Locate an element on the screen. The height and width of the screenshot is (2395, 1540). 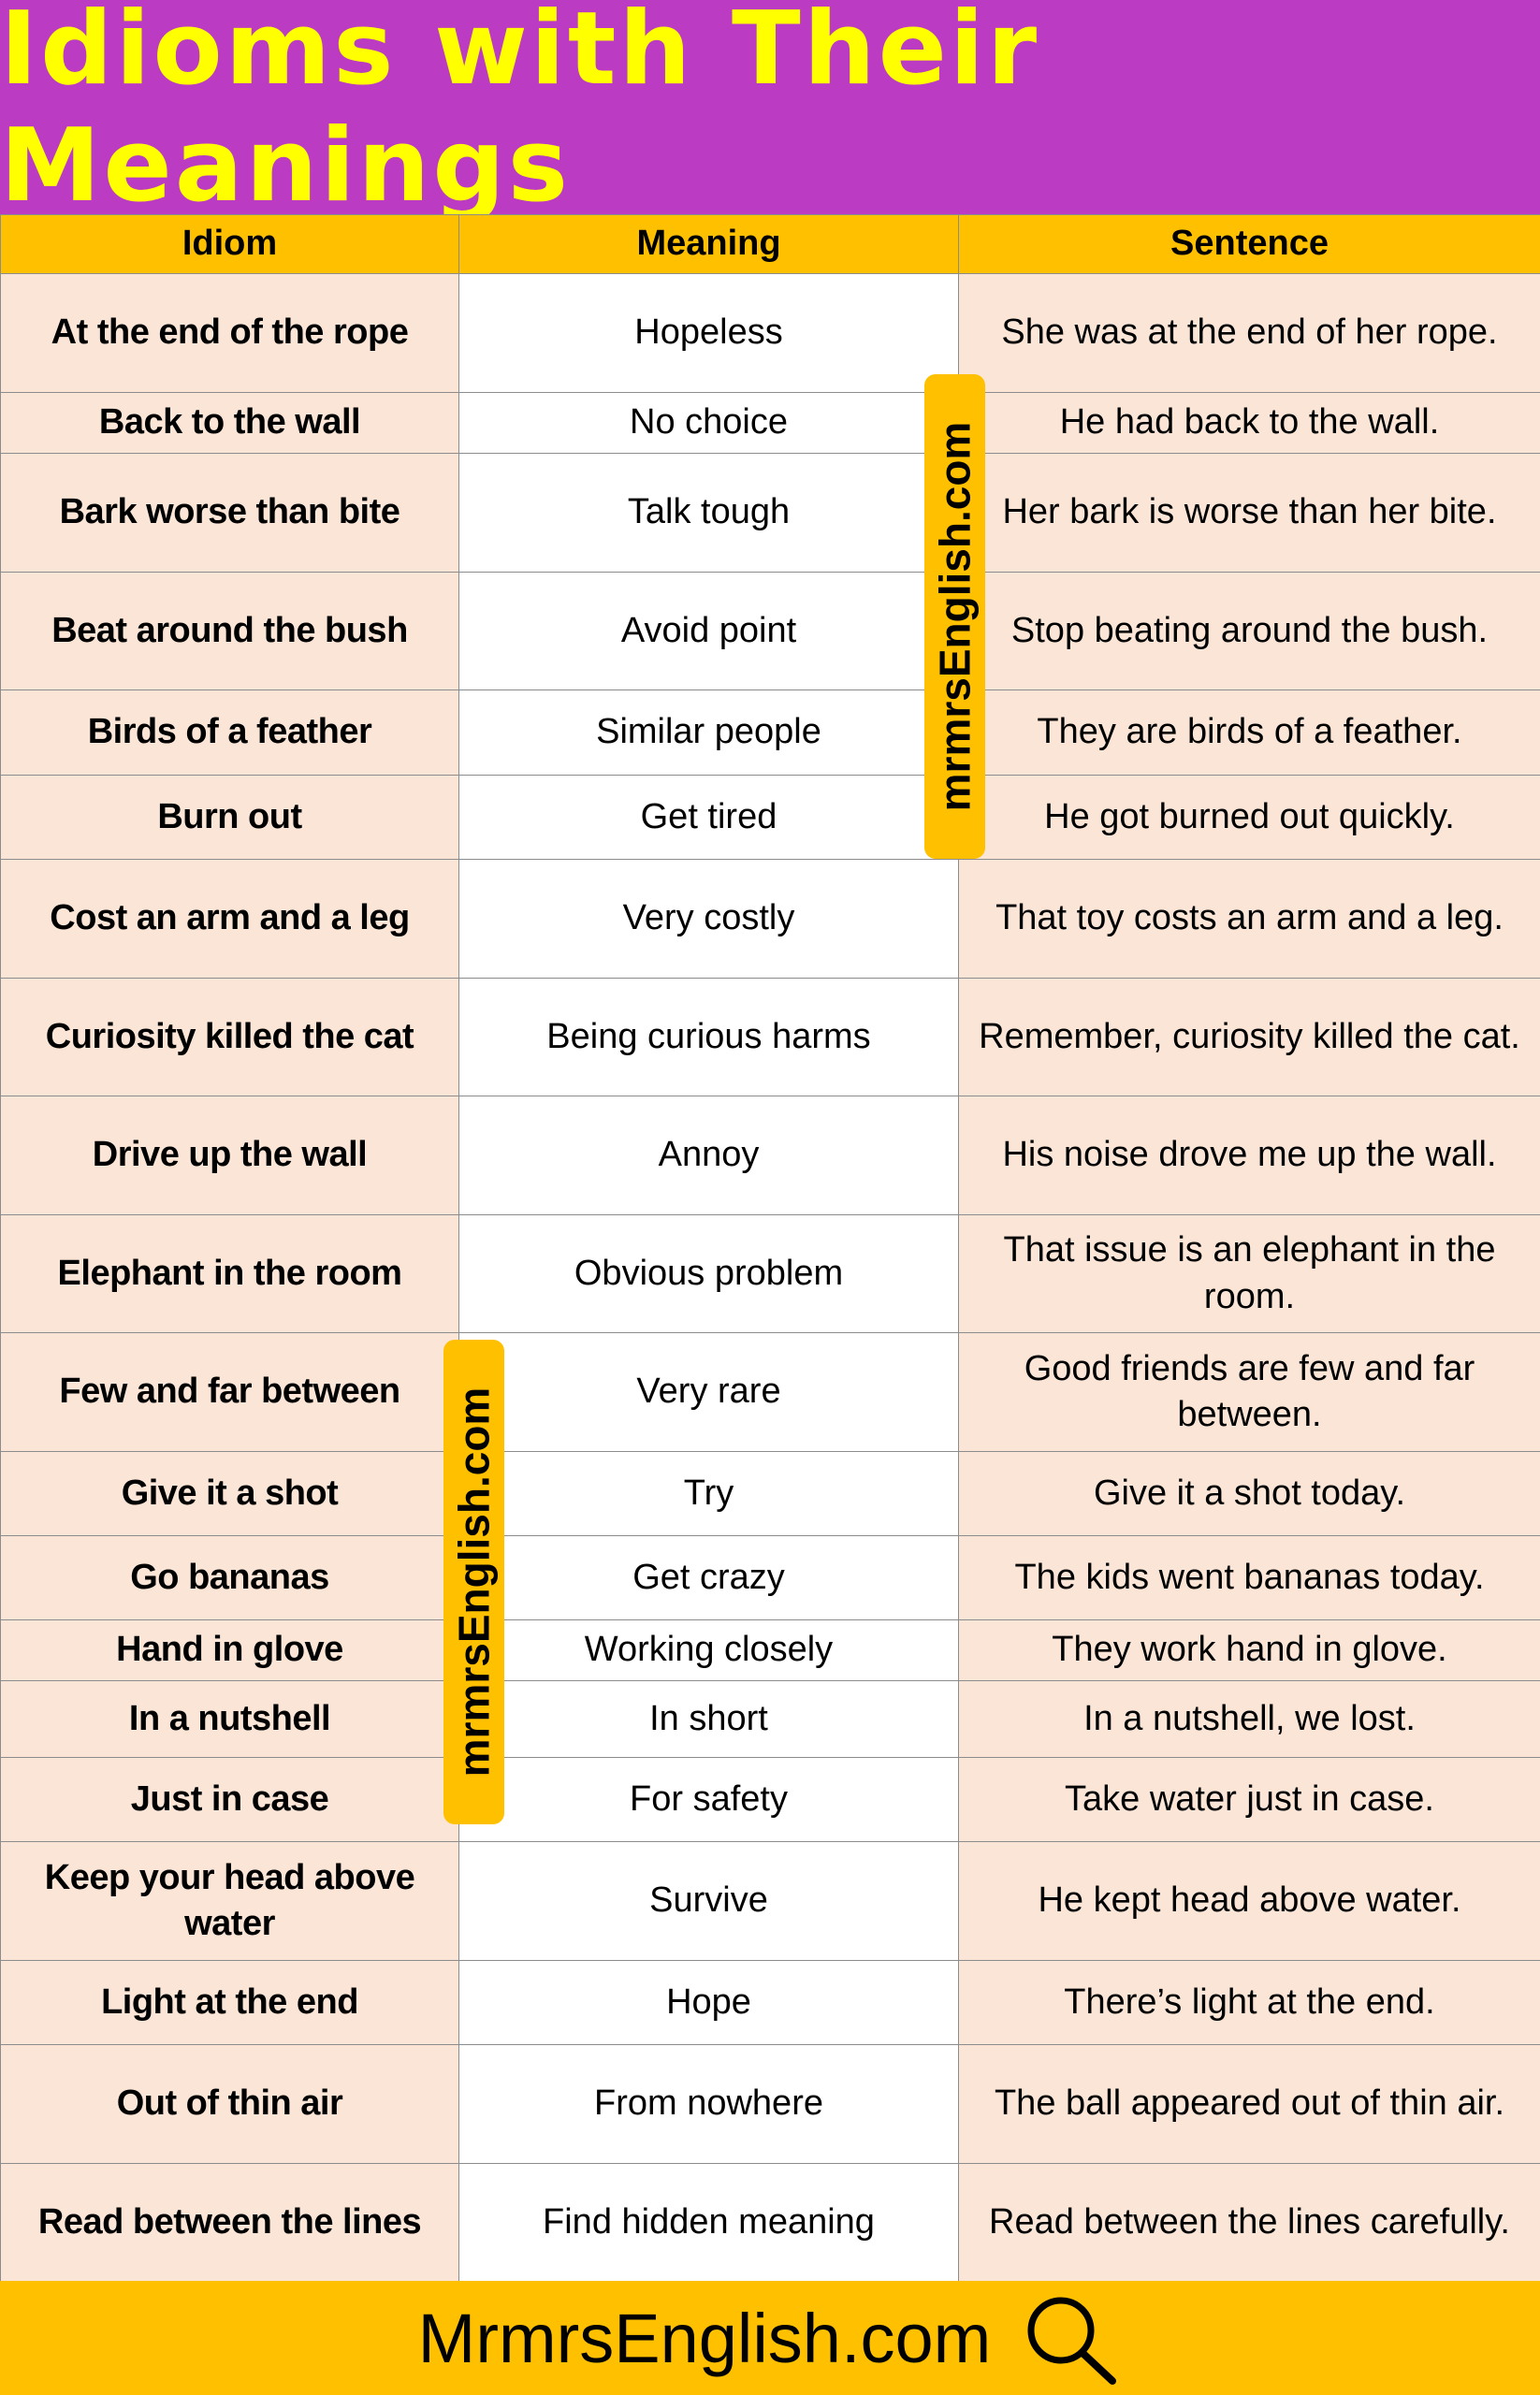
column-header: Sentence is located at coordinates (1249, 244).